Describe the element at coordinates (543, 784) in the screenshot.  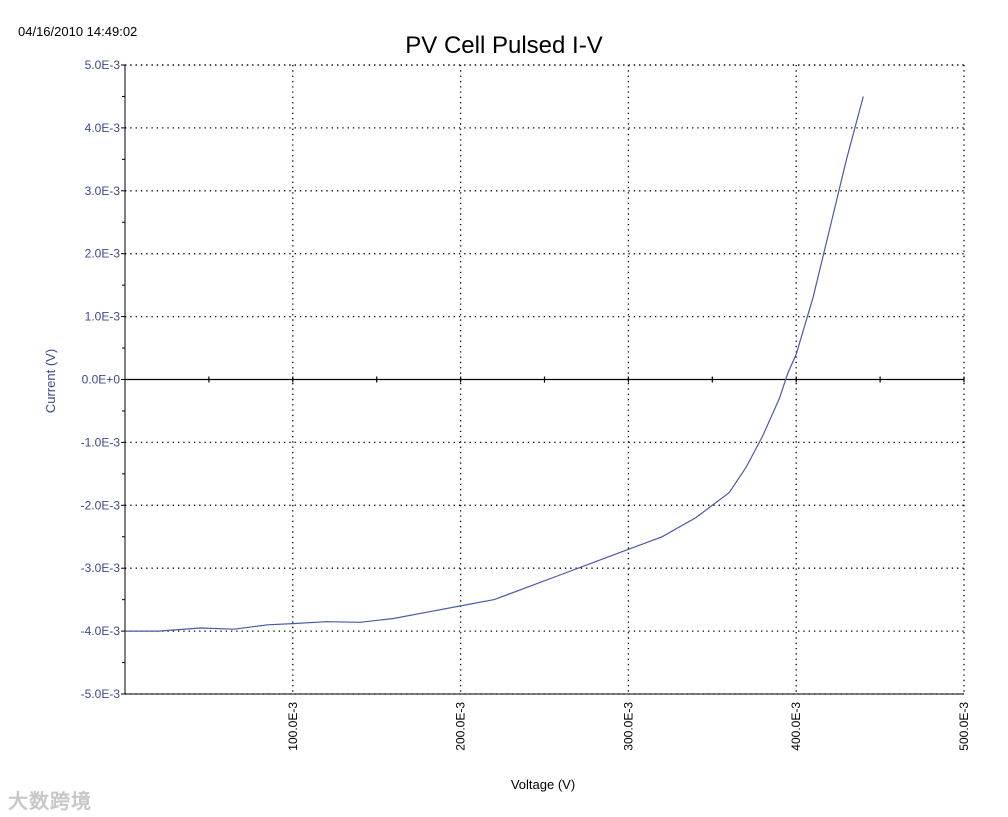
I see `x-axis-title: Voltage (V)` at that location.